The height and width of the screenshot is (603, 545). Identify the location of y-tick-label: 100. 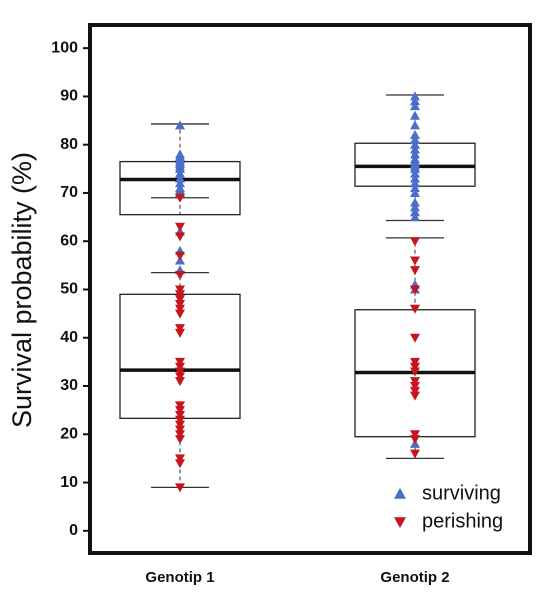
(64, 47).